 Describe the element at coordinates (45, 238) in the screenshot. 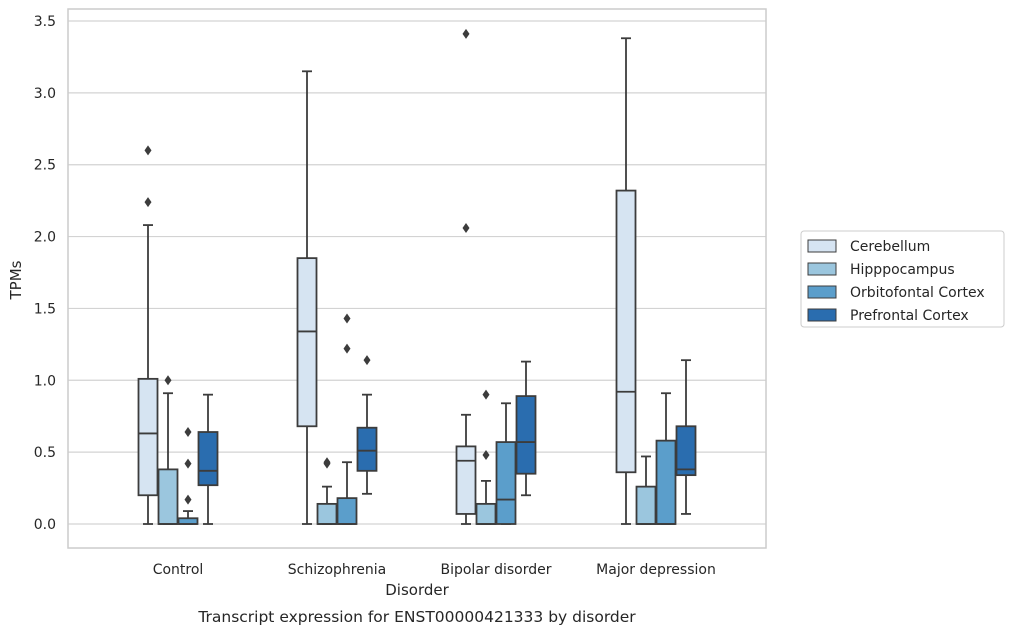

I see `y-tick-label: 2.0` at that location.